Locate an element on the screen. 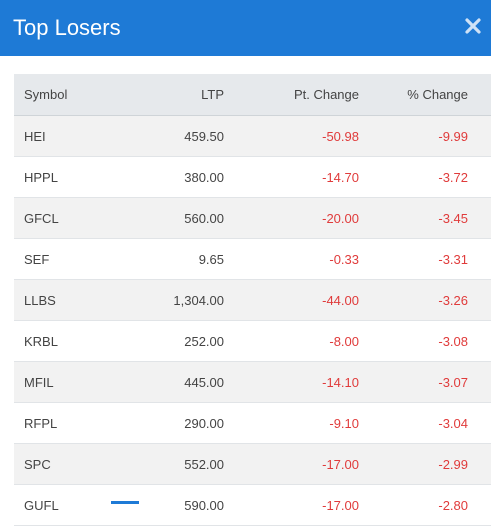 The width and height of the screenshot is (491, 526). table-row: HPPL 380.00 -14.70 -3.72 is located at coordinates (252, 177).